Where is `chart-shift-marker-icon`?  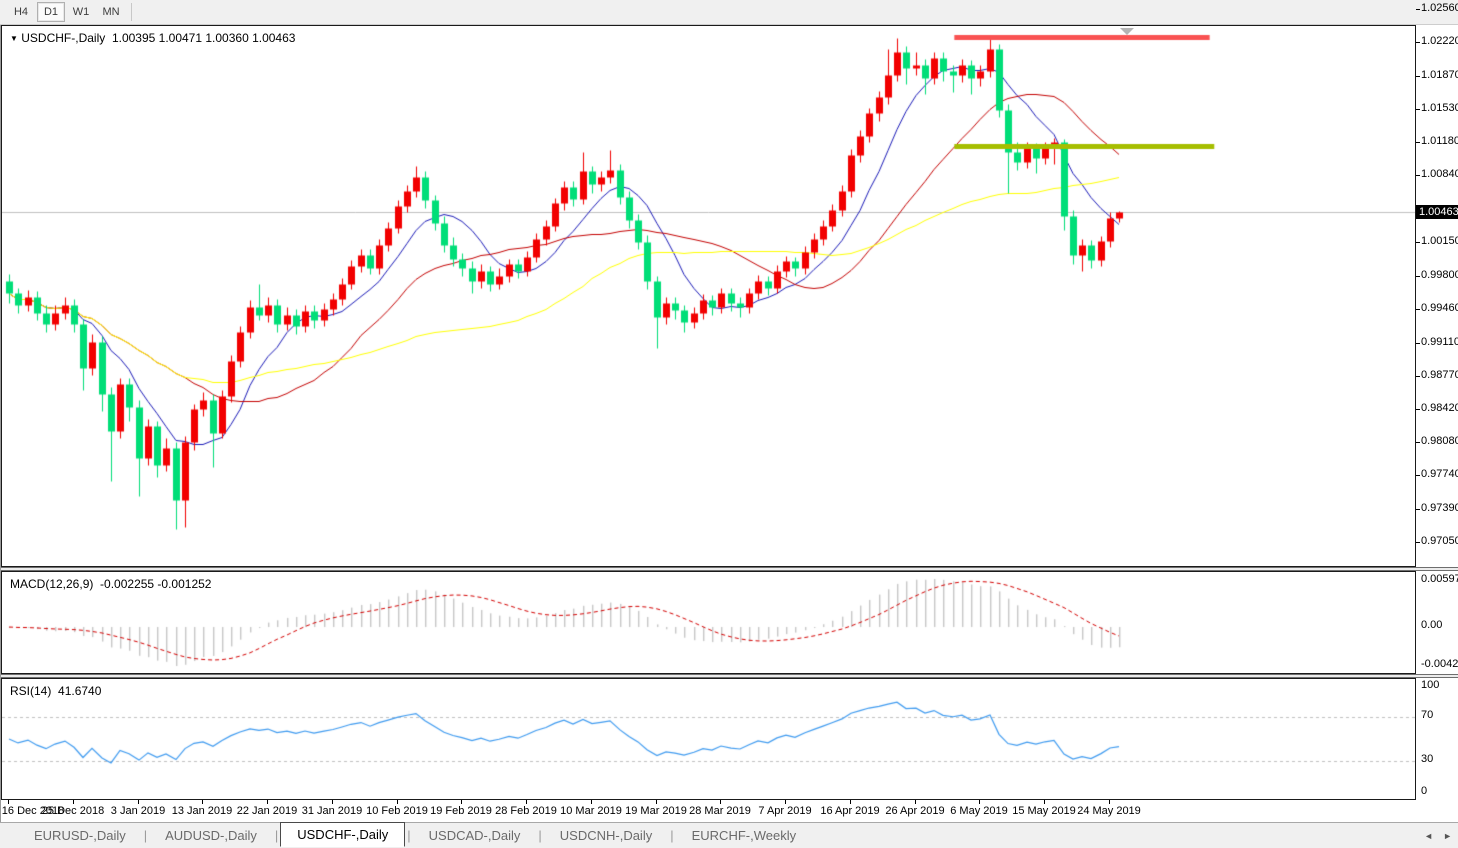 chart-shift-marker-icon is located at coordinates (1127, 31).